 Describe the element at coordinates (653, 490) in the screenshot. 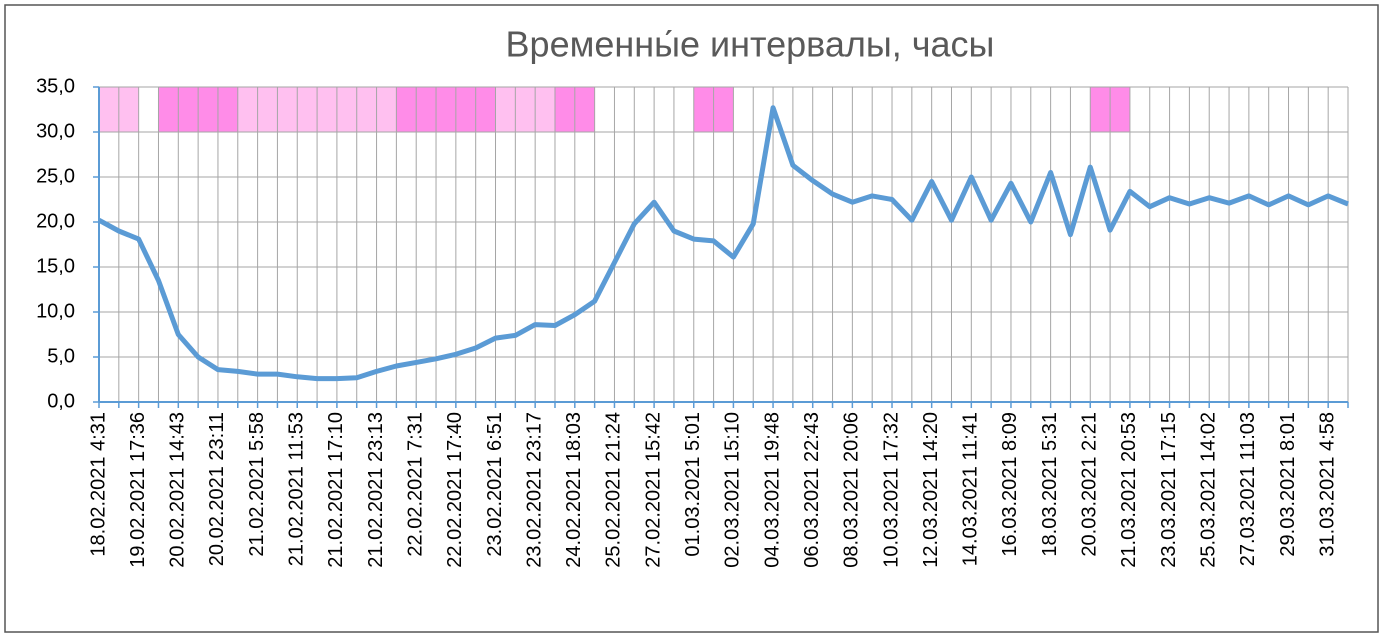

I see `x-tick-label: 27.02.2021 15:42` at that location.